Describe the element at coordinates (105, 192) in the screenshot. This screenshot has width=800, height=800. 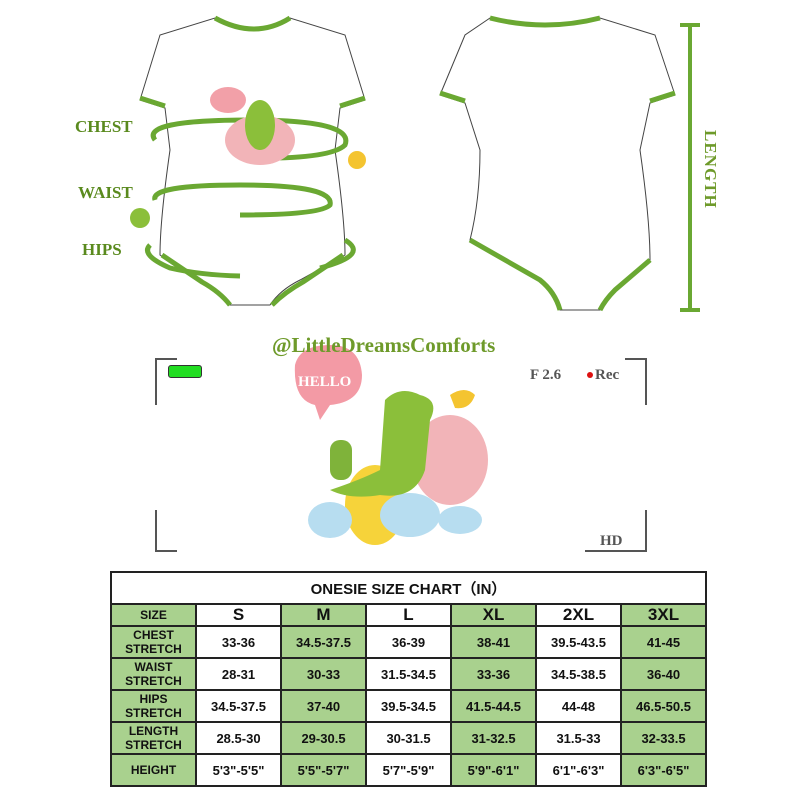
I see `waist-label: WAIST` at that location.